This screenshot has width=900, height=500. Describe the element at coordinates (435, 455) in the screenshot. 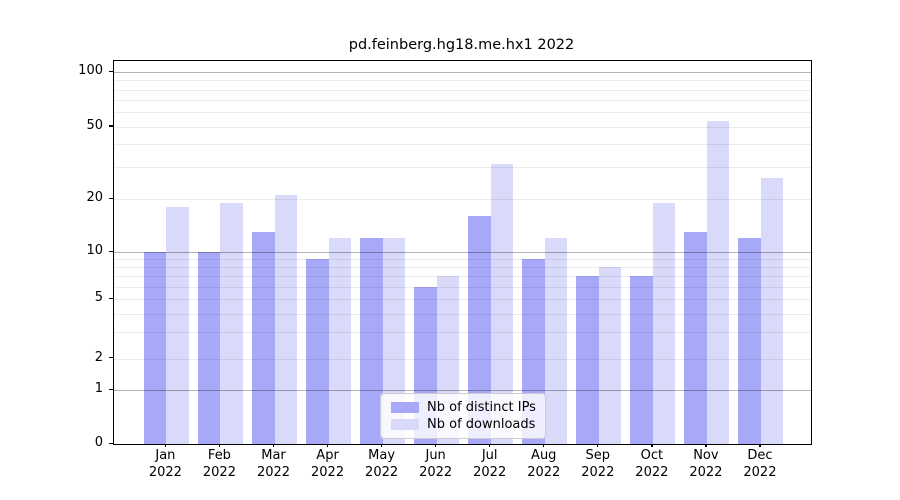

I see `month-label: Jun` at that location.